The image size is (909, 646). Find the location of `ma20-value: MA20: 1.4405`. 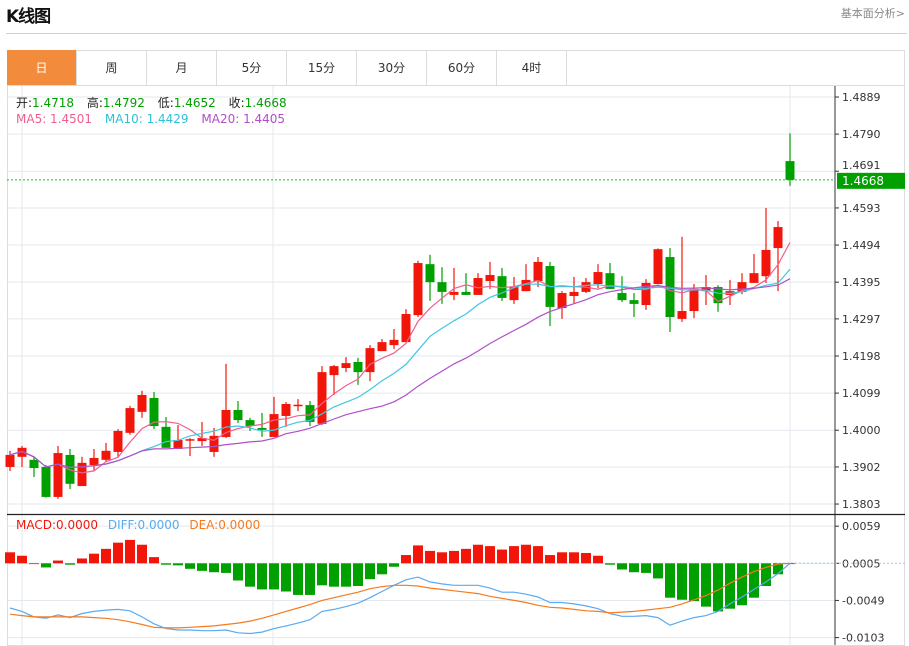

ma20-value: MA20: 1.4405 is located at coordinates (243, 119).